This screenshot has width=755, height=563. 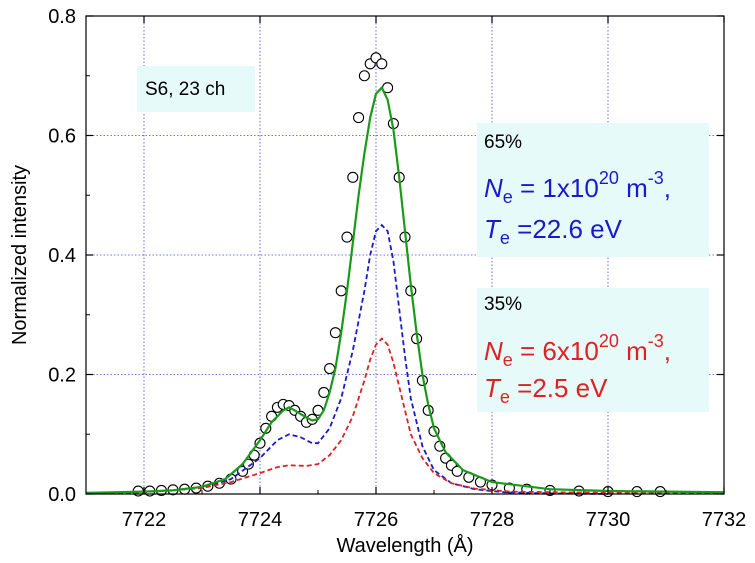 What do you see at coordinates (505, 238) in the screenshot?
I see `blue-te-sub: e` at bounding box center [505, 238].